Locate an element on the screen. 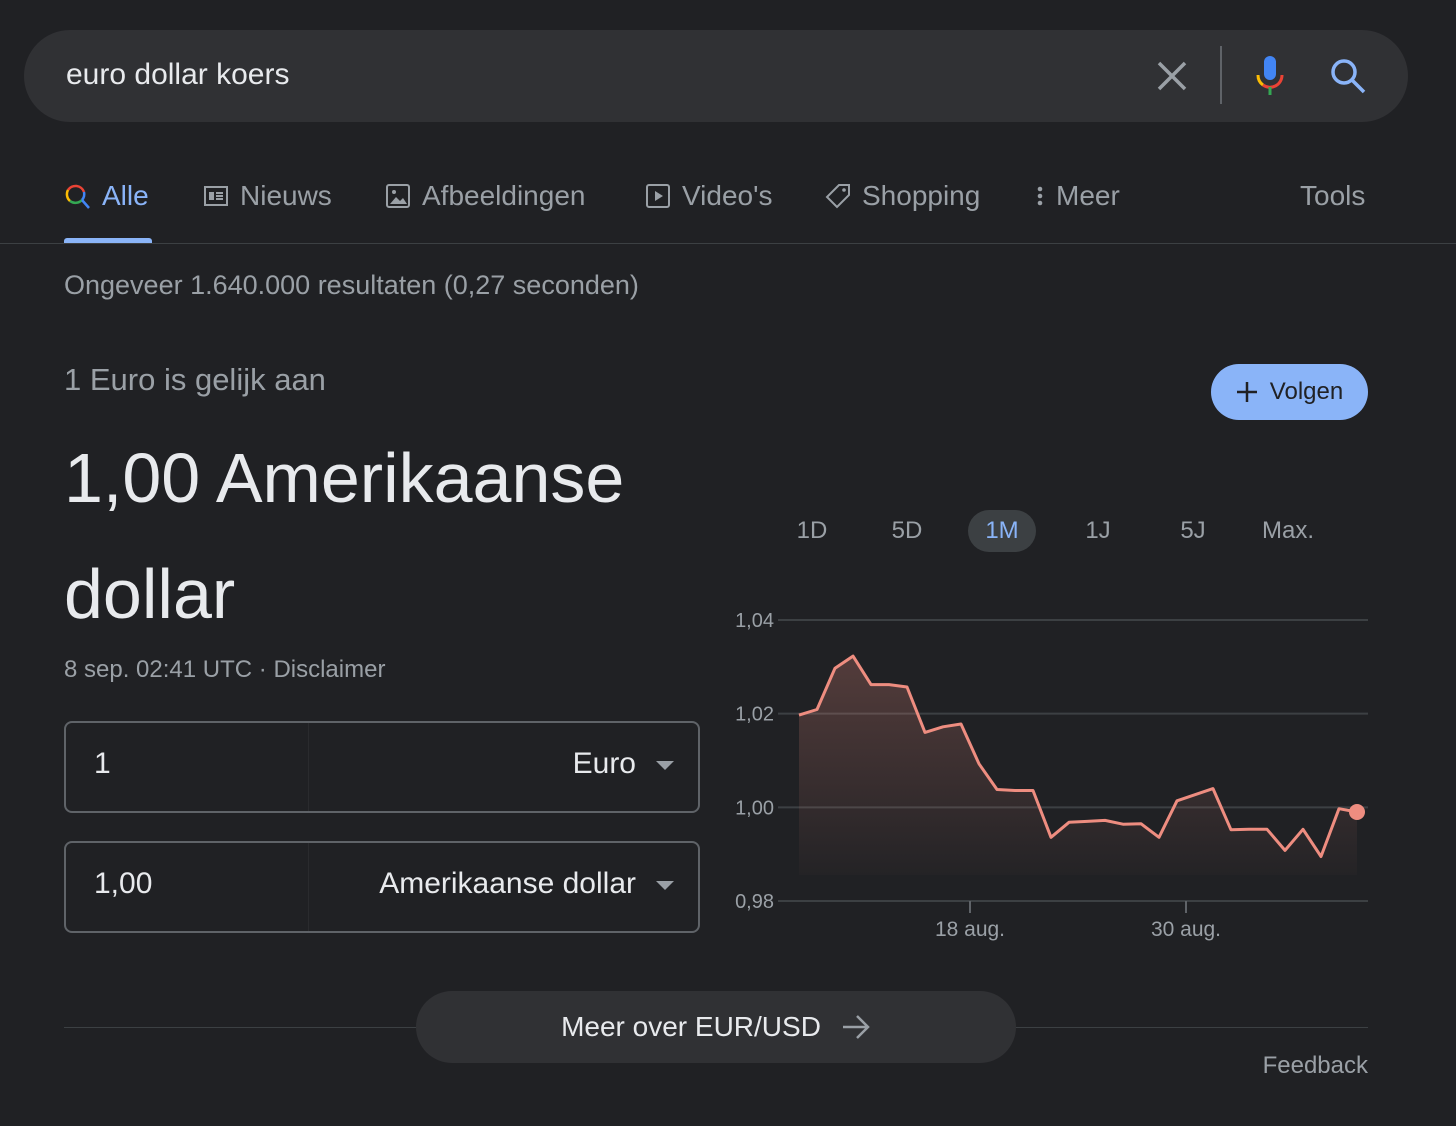  tab-meer: Meer is located at coordinates (1075, 196).